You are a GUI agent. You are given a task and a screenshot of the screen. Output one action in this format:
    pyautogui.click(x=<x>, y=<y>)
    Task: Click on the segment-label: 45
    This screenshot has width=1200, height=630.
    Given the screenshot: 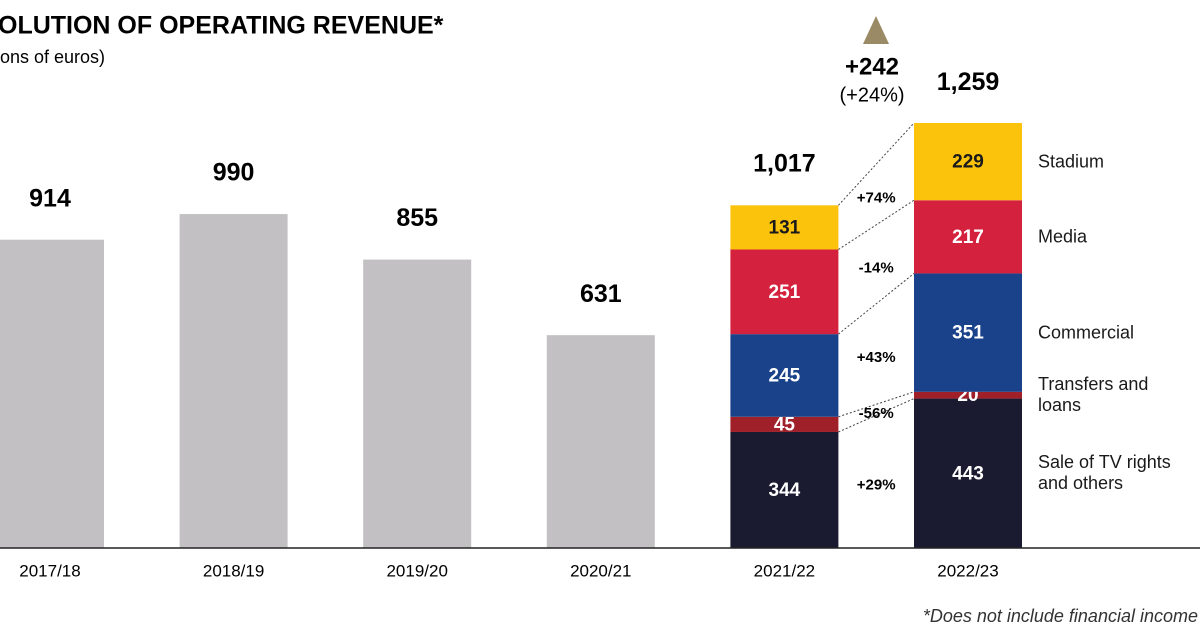 What is the action you would take?
    pyautogui.click(x=785, y=424)
    